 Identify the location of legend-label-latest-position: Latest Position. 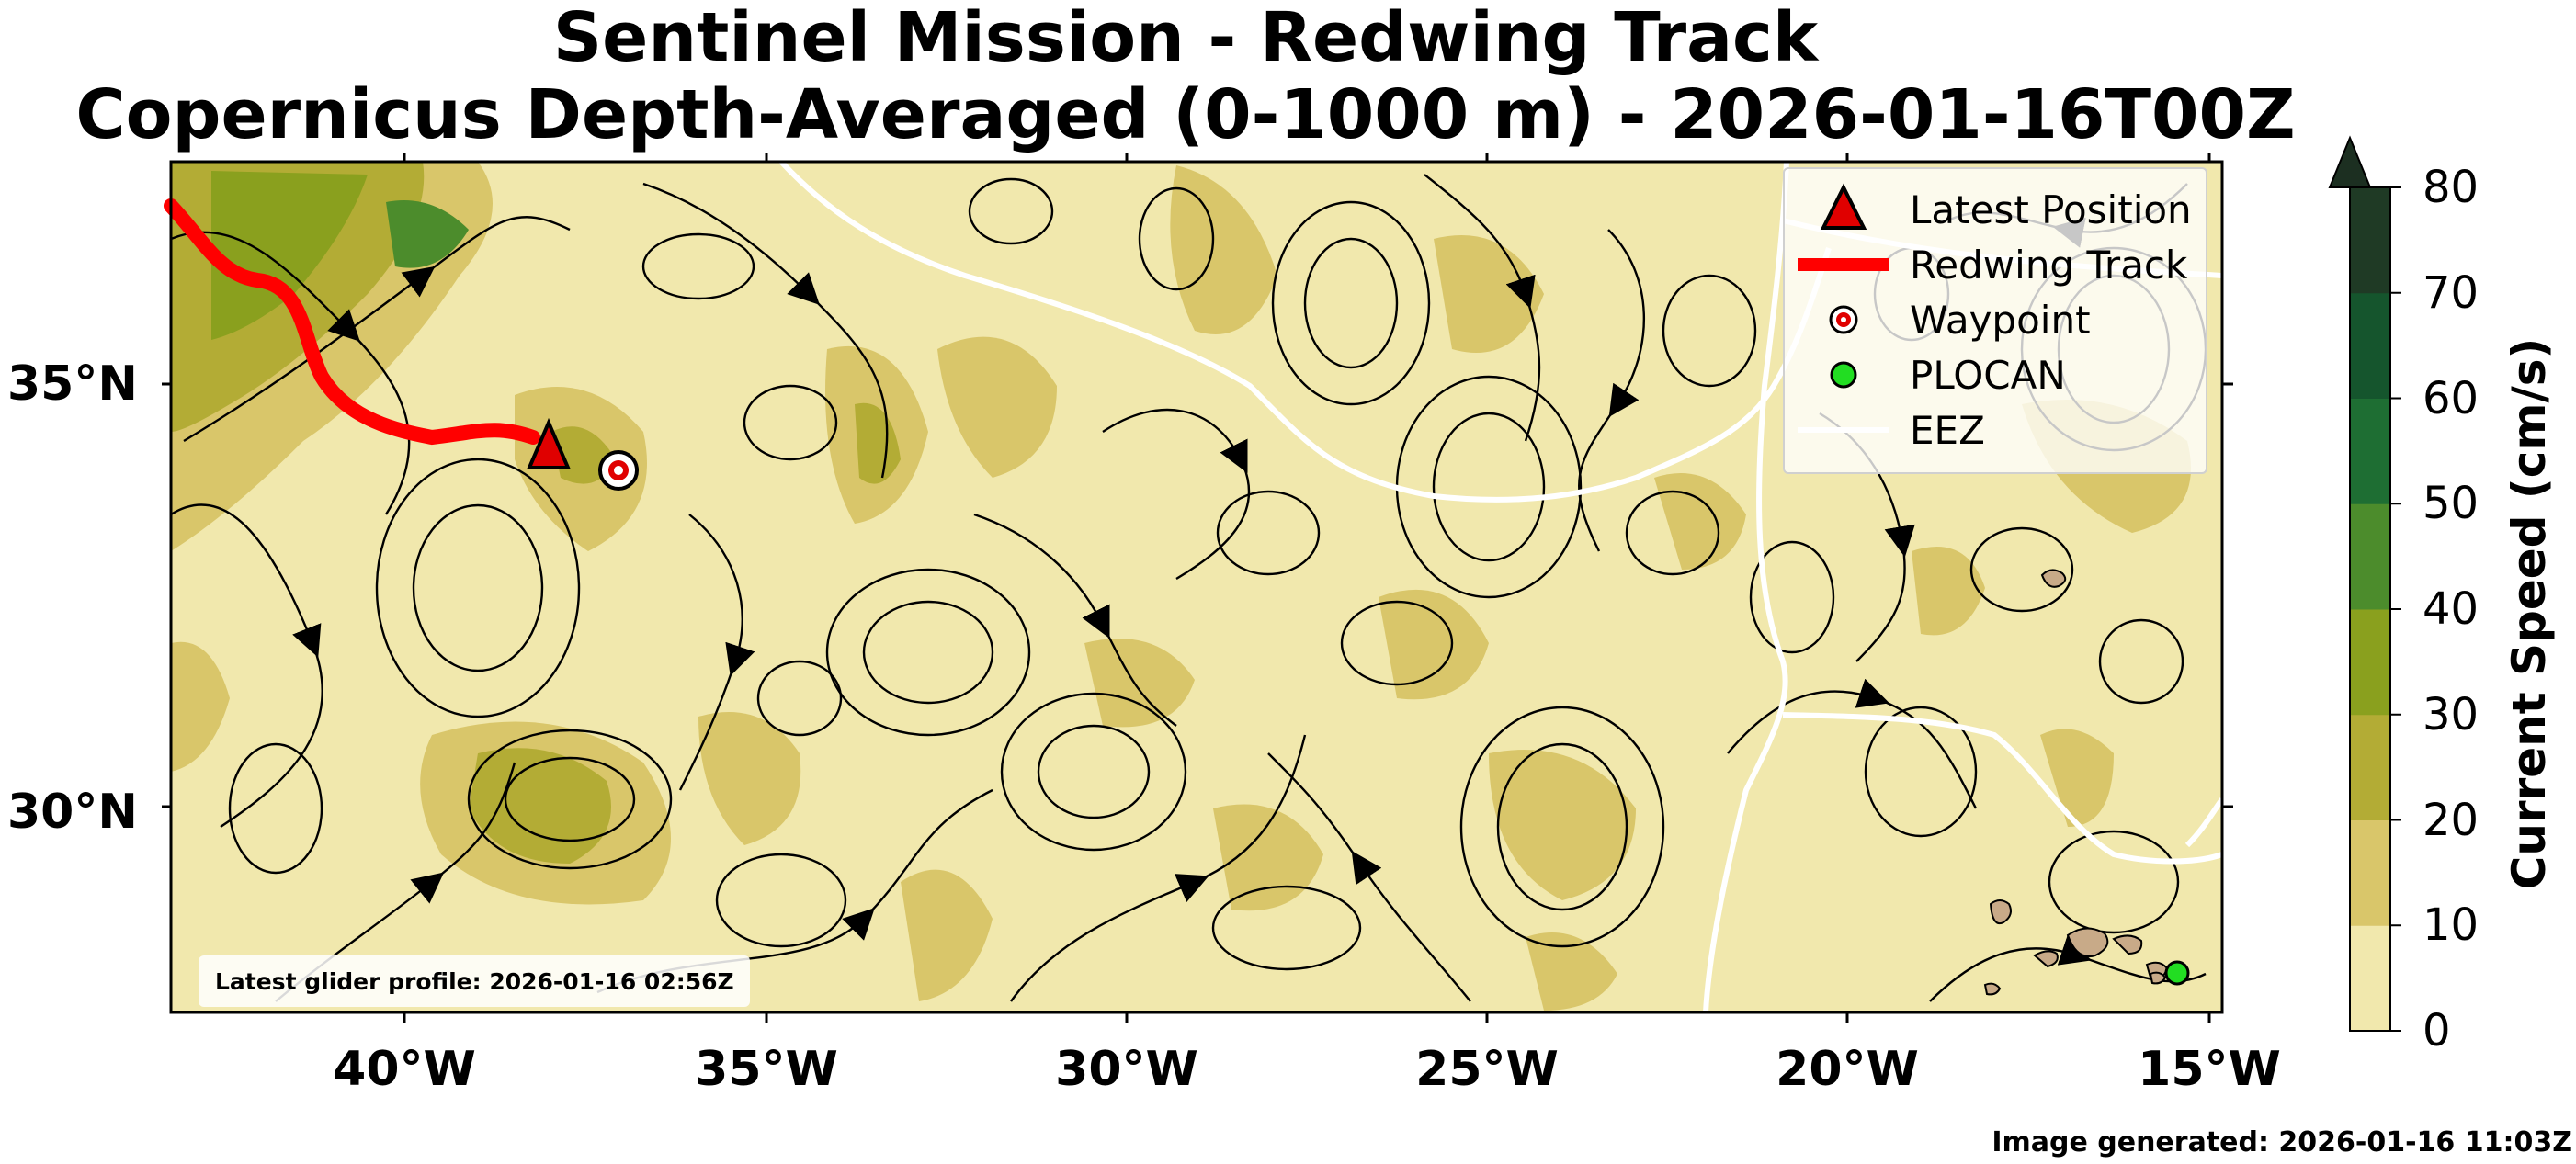
(2051, 209).